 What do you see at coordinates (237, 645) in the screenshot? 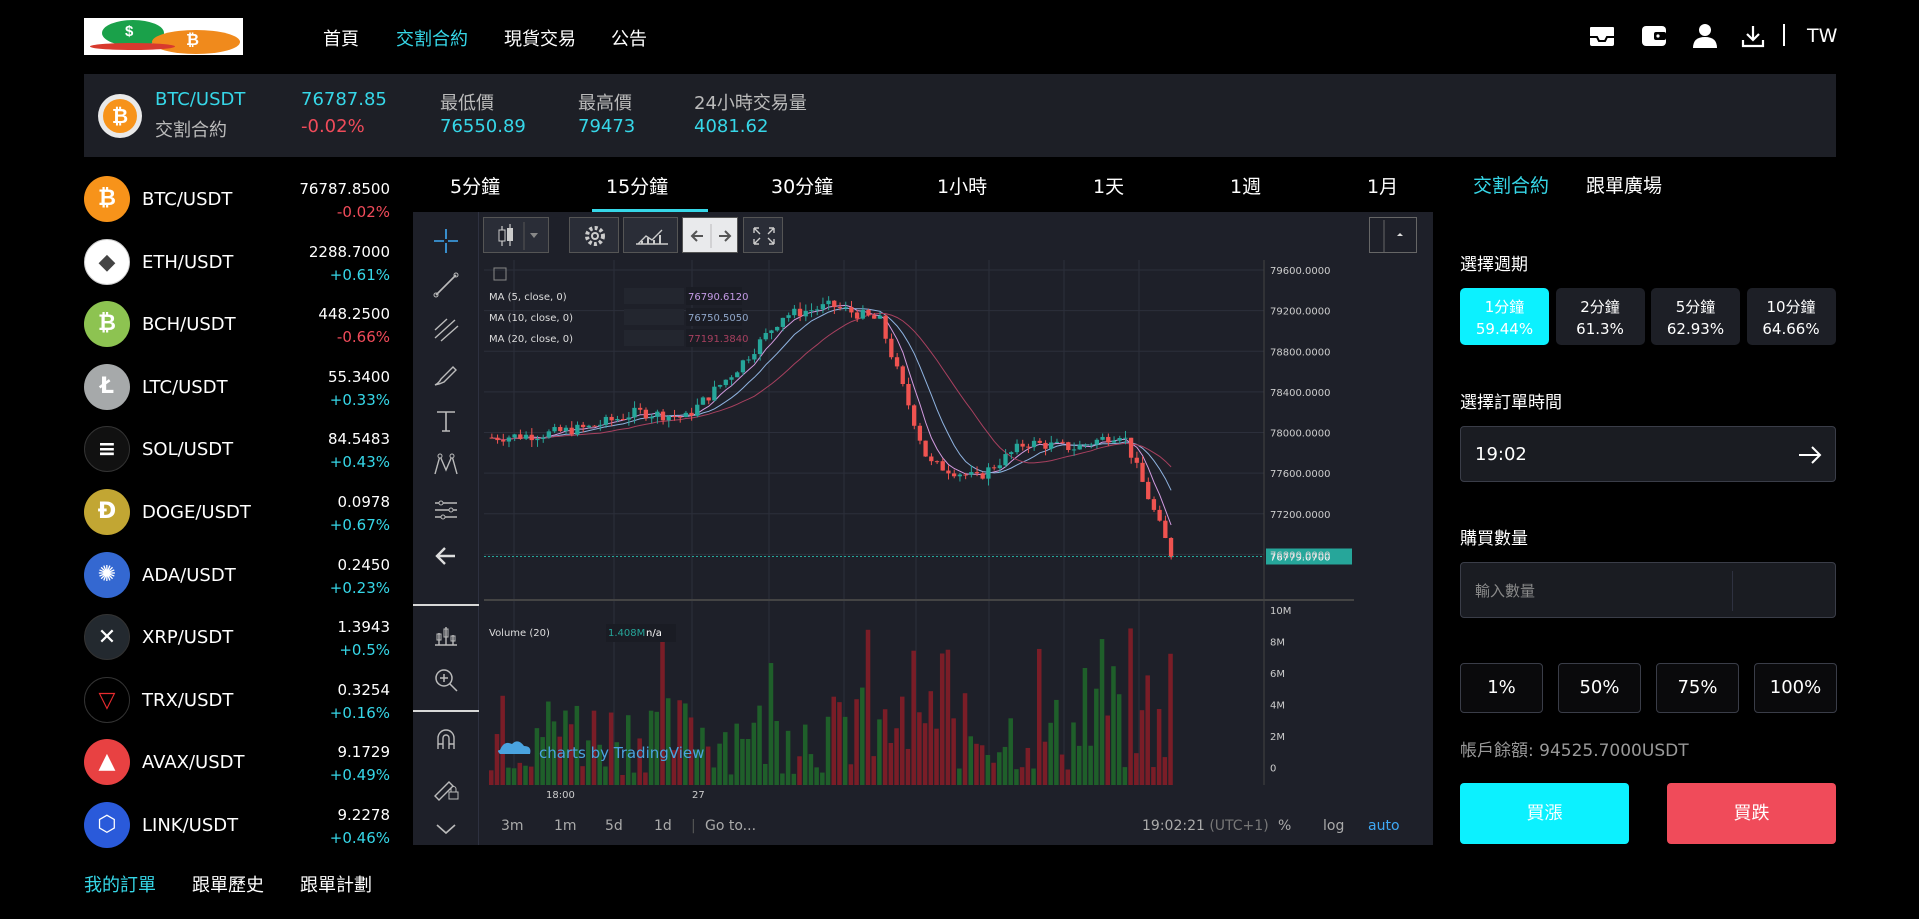
I see `coin-row: ✕ XRP/USDT 1.3943 +0.5%` at bounding box center [237, 645].